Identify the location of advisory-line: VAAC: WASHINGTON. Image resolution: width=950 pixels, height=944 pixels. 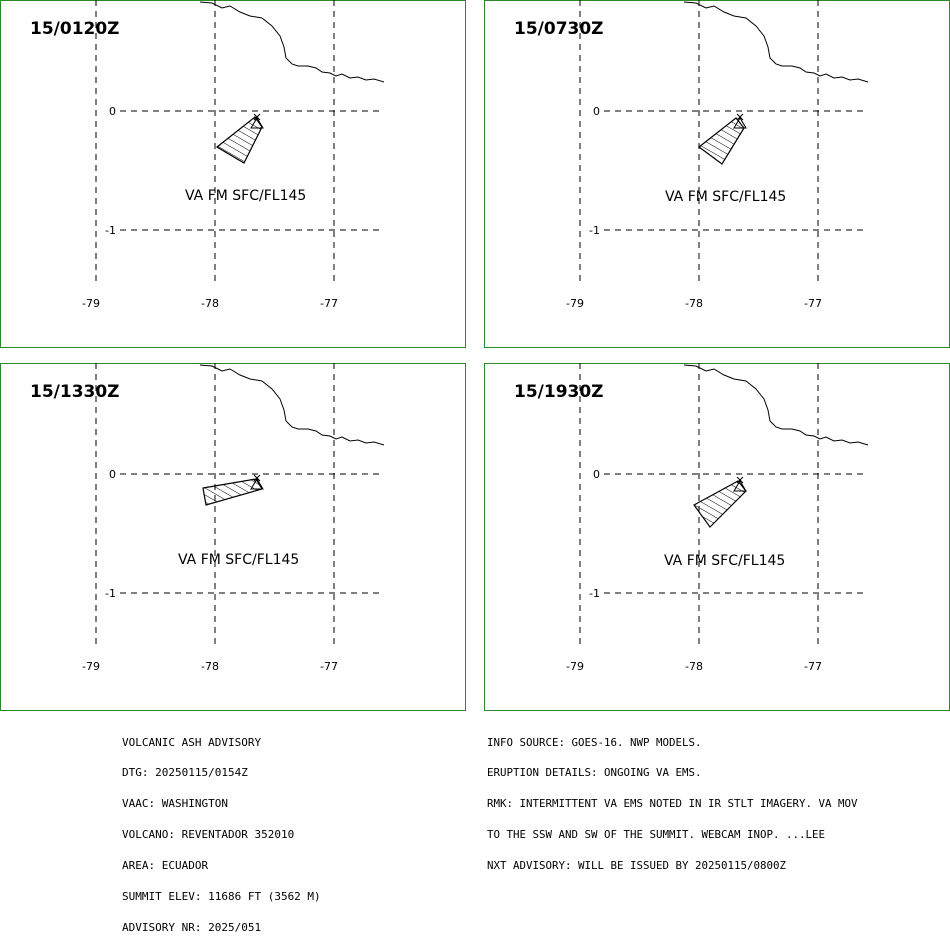
(175, 804).